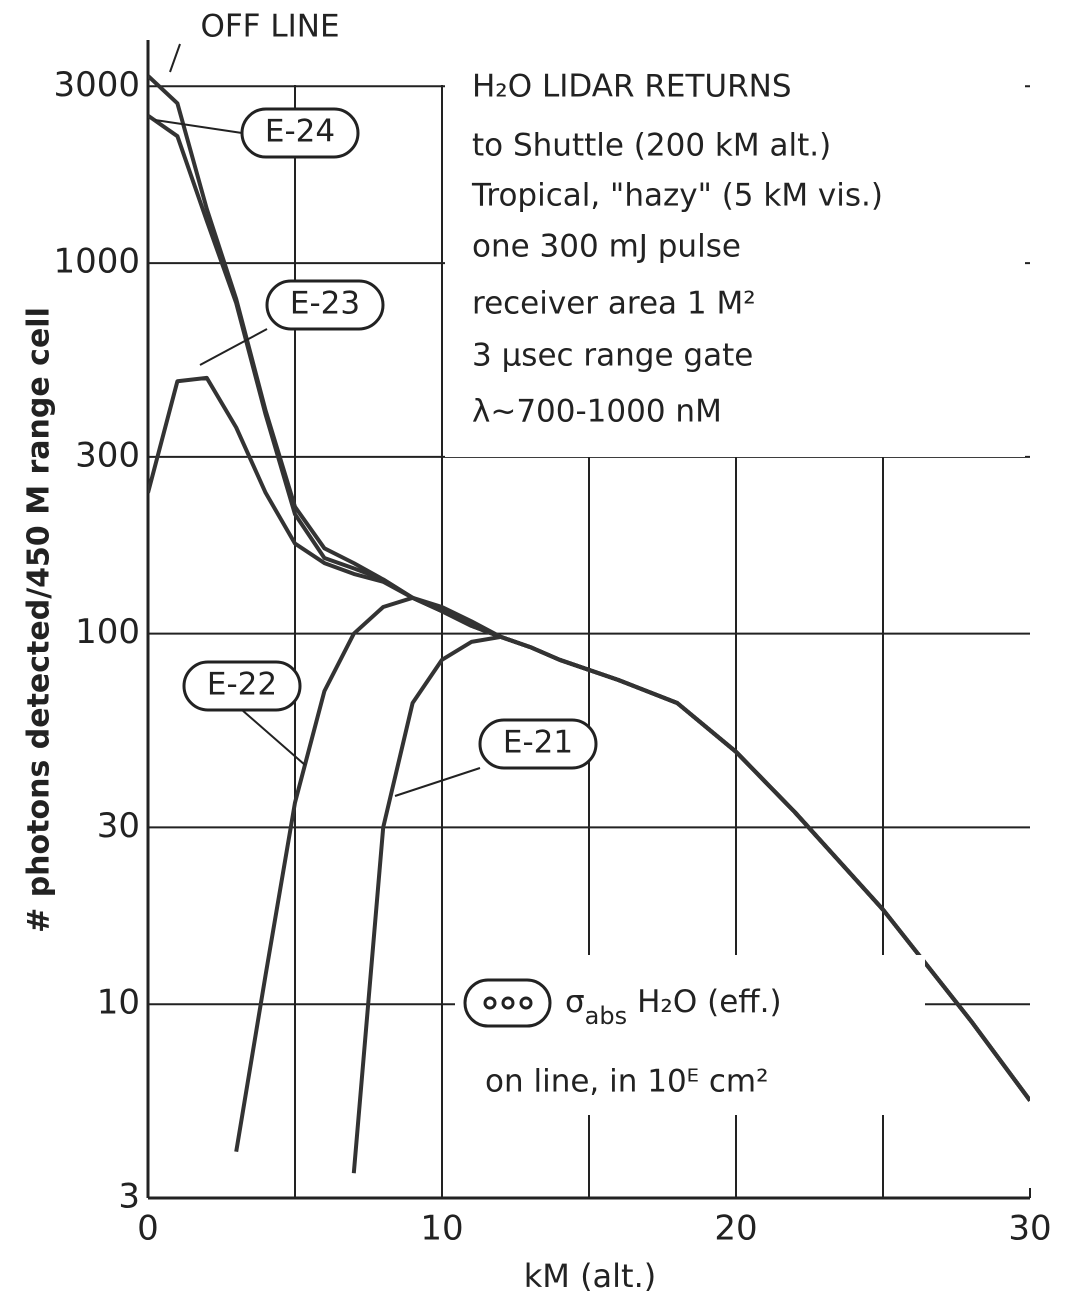 This screenshot has width=1065, height=1301. What do you see at coordinates (118, 826) in the screenshot?
I see `y-tick-label: 30` at bounding box center [118, 826].